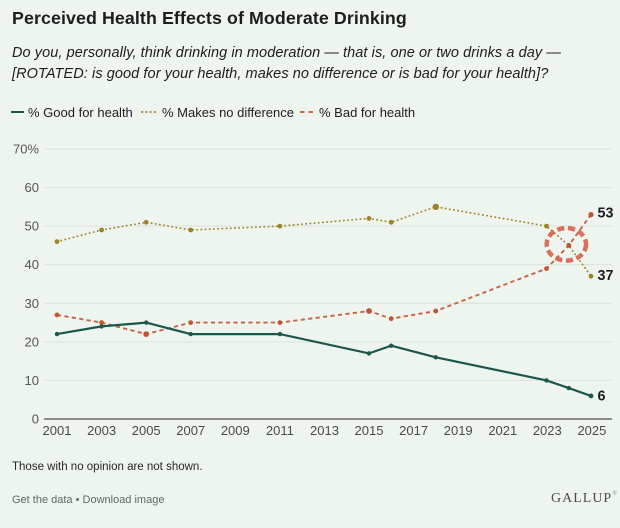 The width and height of the screenshot is (620, 528). Describe the element at coordinates (235, 430) in the screenshot. I see `svg-text: 2009` at that location.